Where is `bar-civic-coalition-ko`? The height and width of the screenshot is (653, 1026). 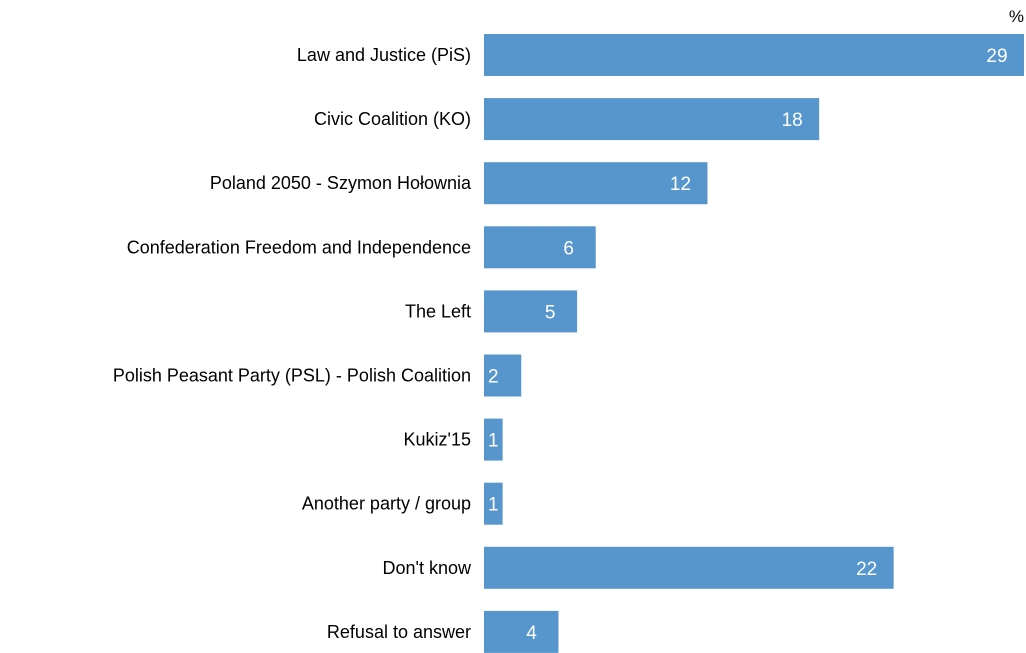 bar-civic-coalition-ko is located at coordinates (652, 119).